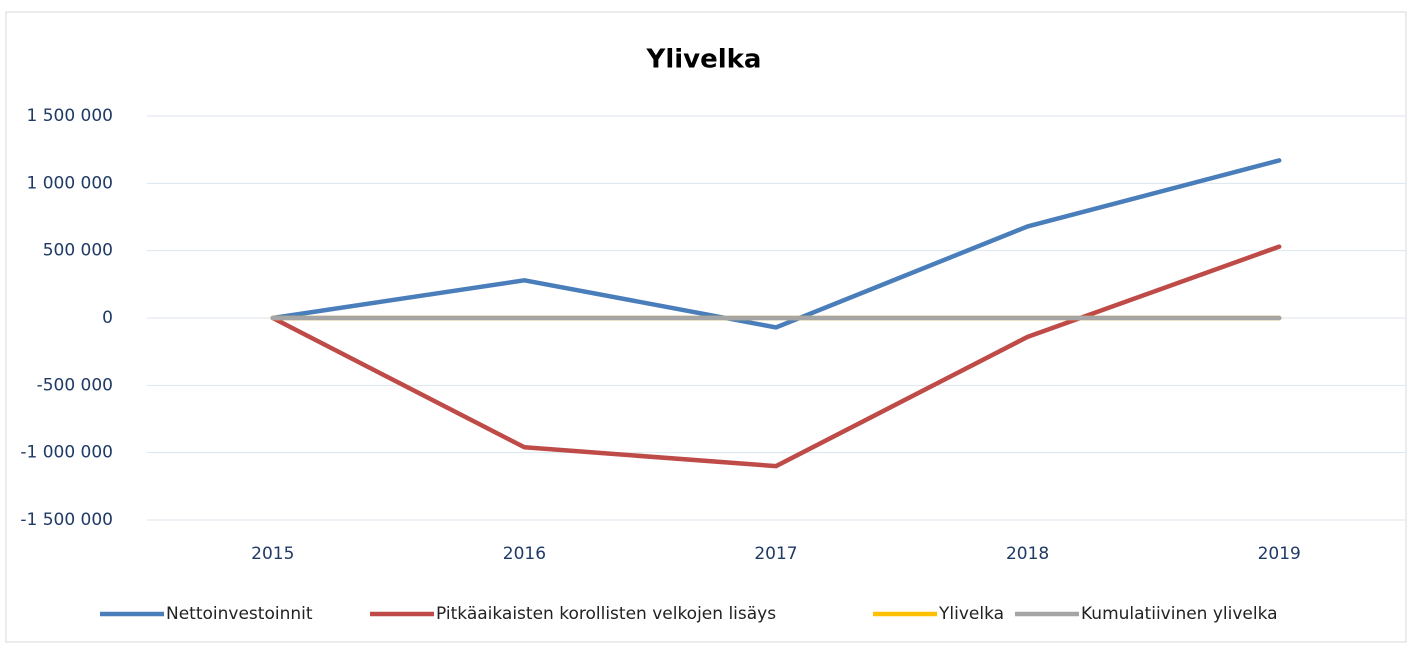  Describe the element at coordinates (971, 614) in the screenshot. I see `legend-label: Ylivelka` at that location.